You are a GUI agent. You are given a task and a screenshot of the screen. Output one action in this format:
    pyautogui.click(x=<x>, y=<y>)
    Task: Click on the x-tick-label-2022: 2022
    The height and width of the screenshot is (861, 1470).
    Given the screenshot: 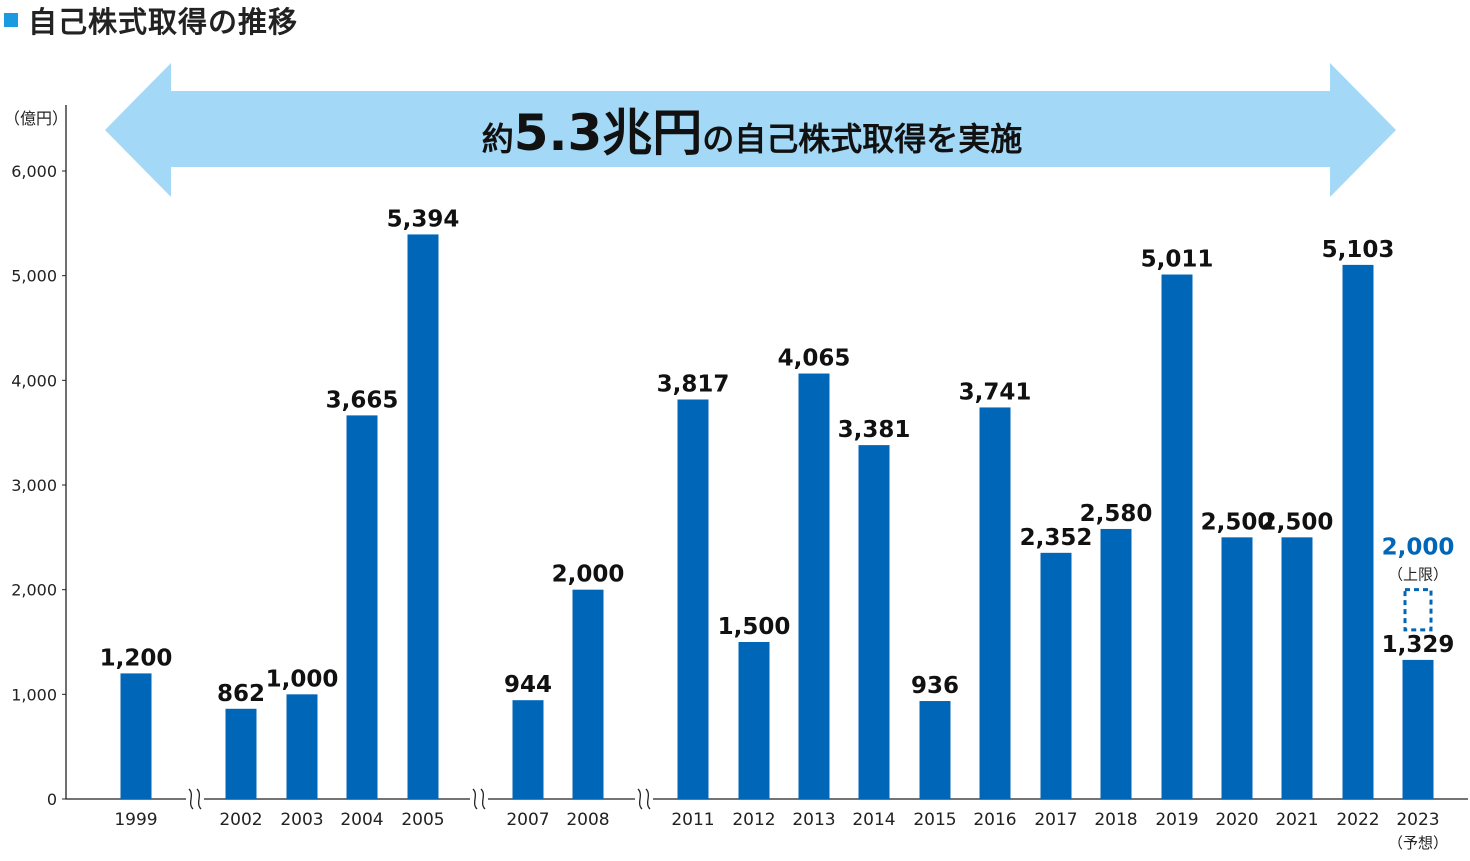 What is the action you would take?
    pyautogui.click(x=1357, y=820)
    